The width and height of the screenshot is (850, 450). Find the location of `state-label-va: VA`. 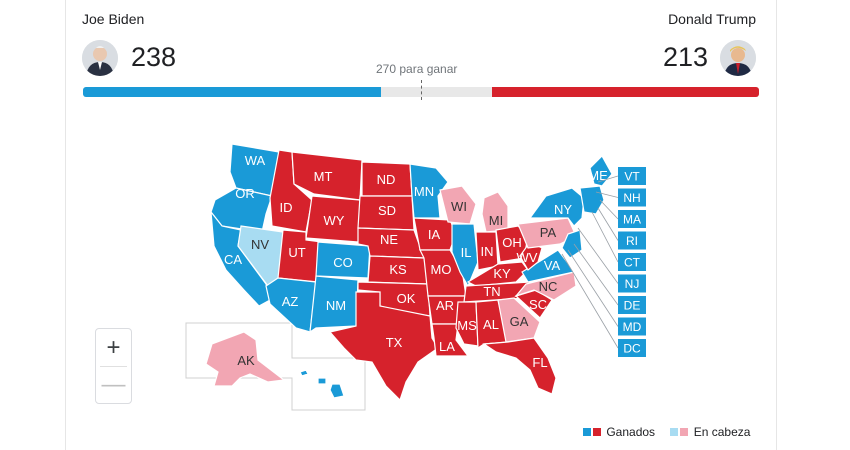

state-label-va: VA is located at coordinates (552, 265).